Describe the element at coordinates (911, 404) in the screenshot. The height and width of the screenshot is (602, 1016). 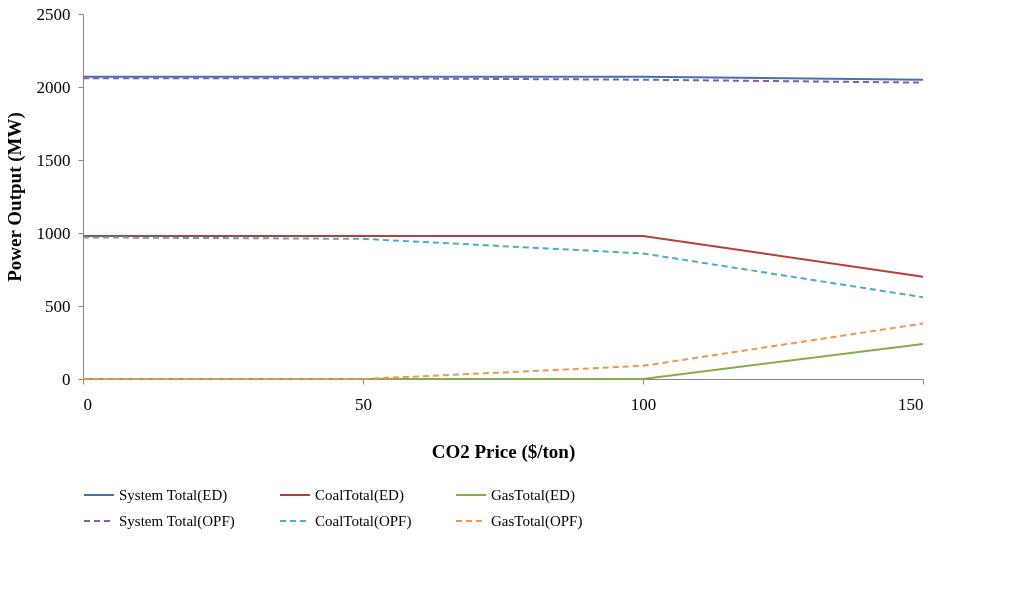
I see `x-tick-label: 150` at that location.